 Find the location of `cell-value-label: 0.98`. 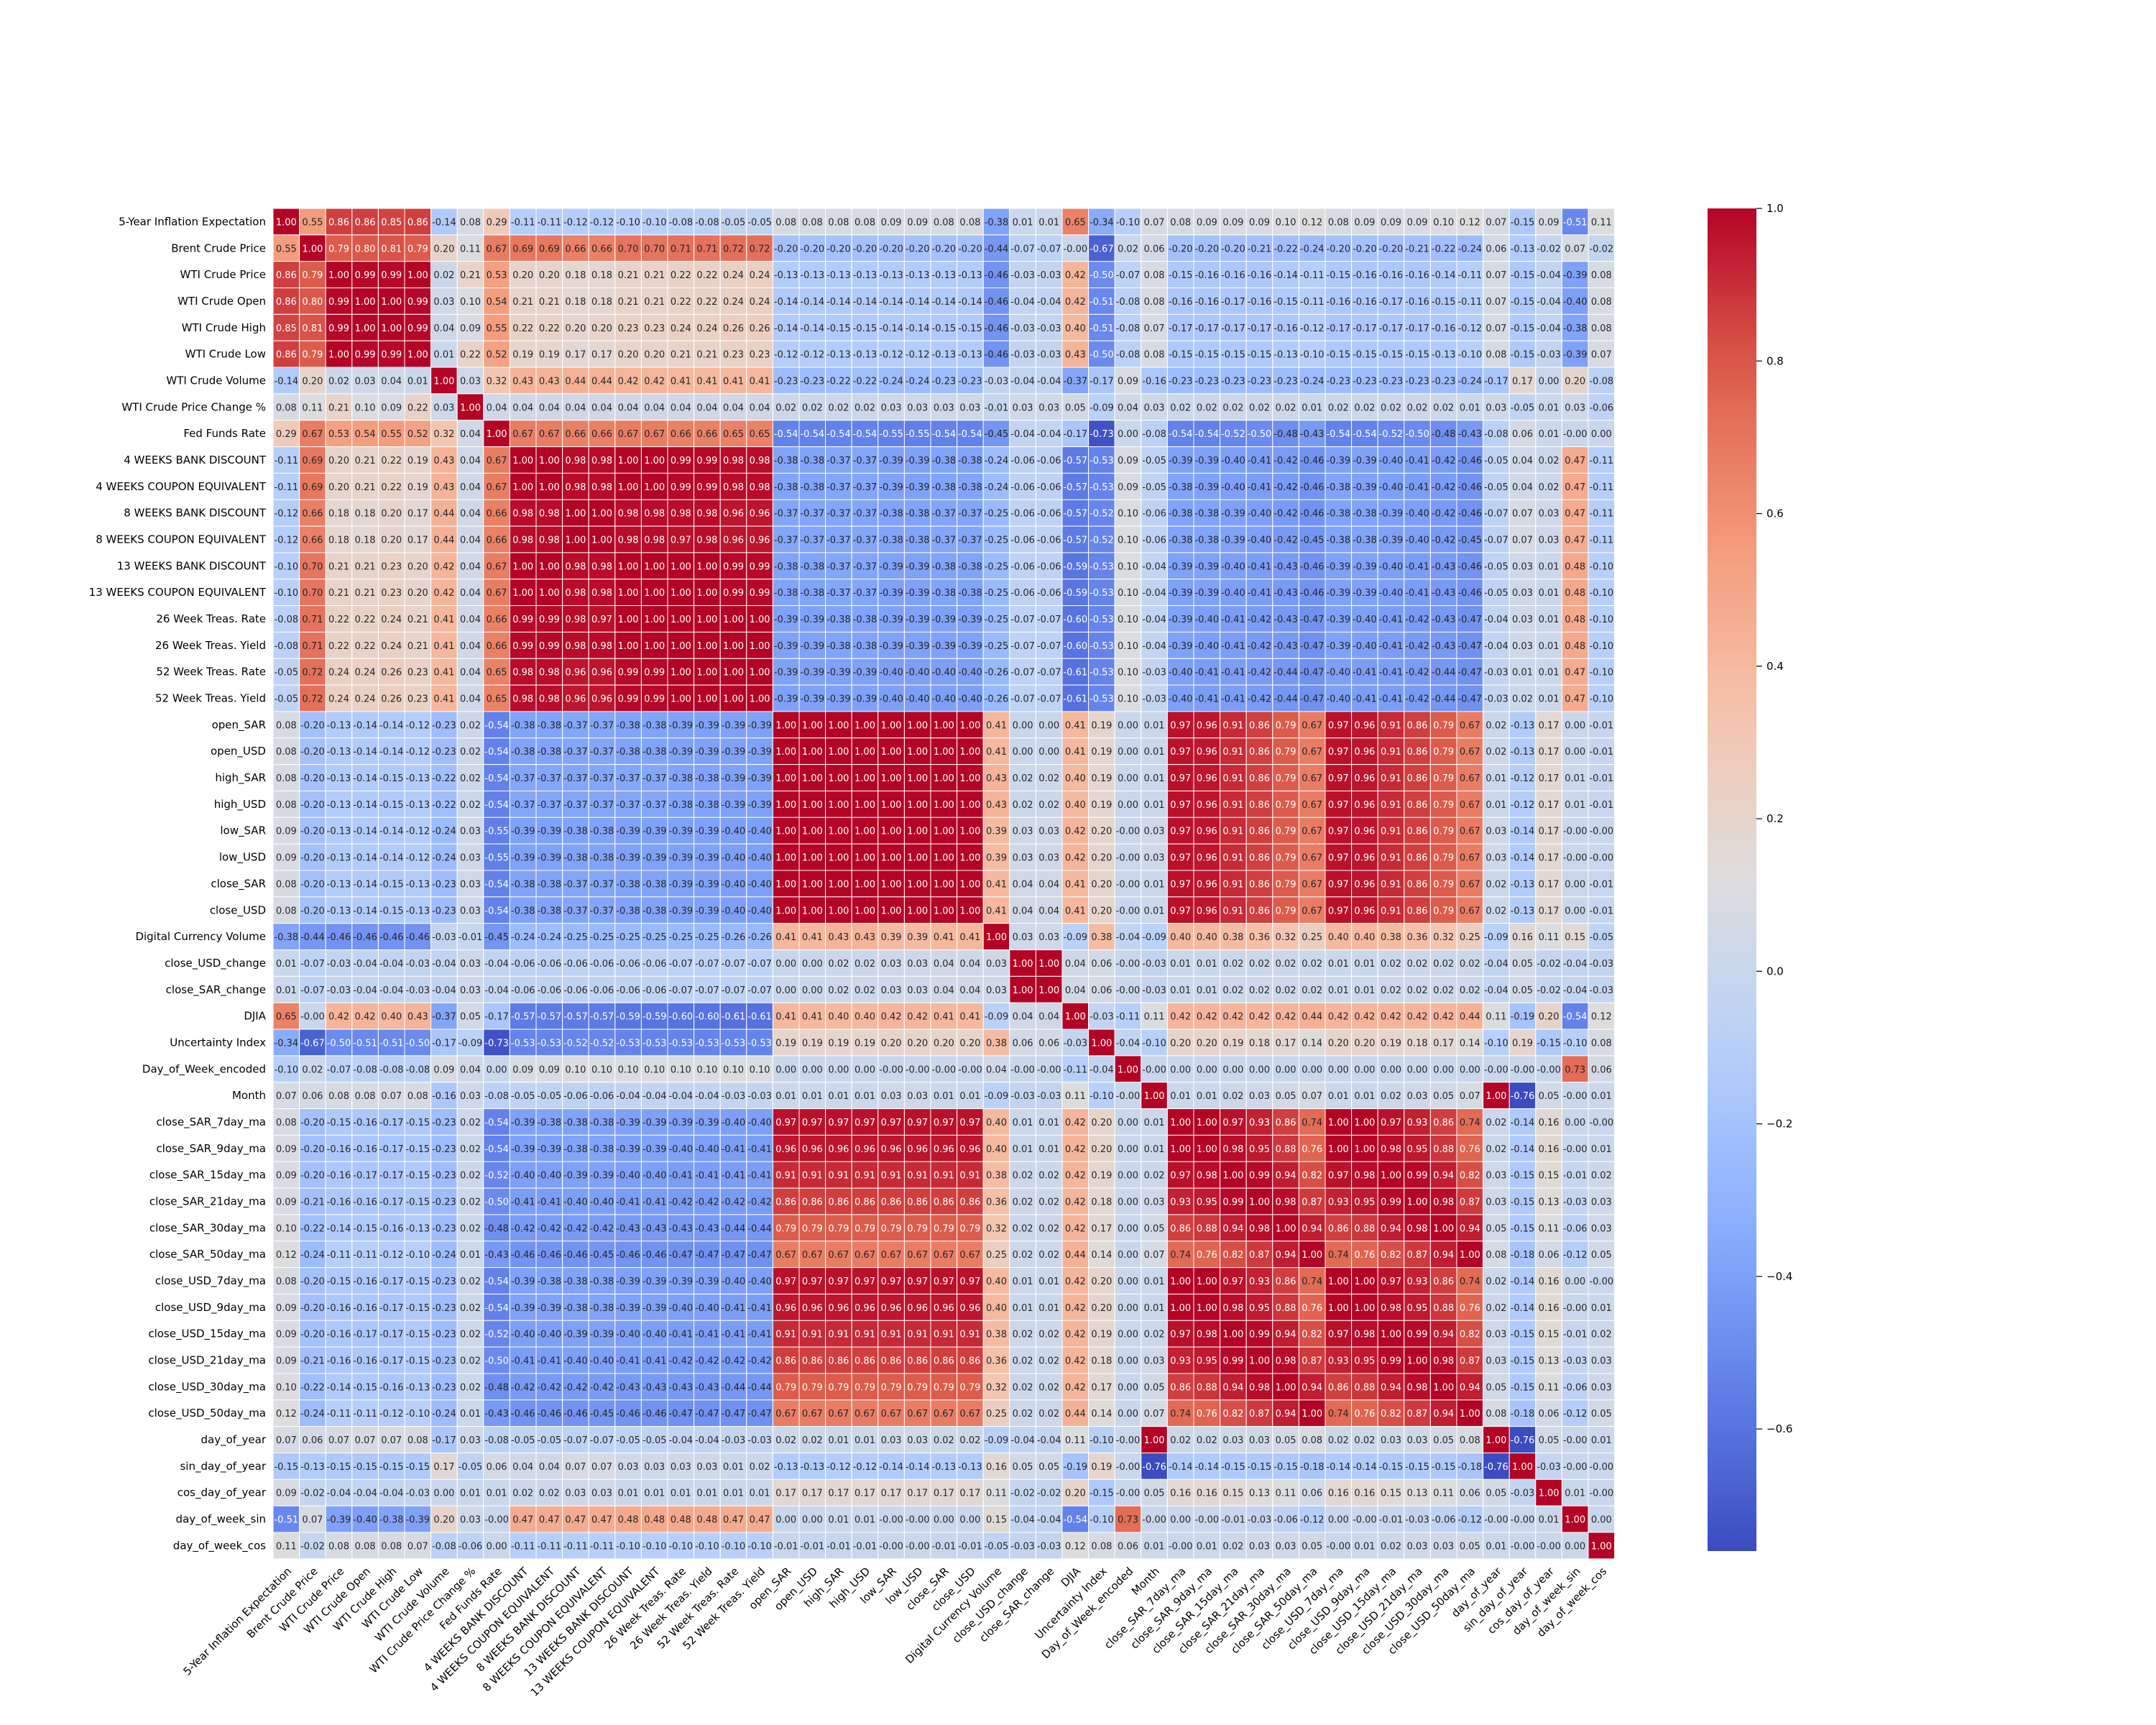

cell-value-label: 0.98 is located at coordinates (550, 540).